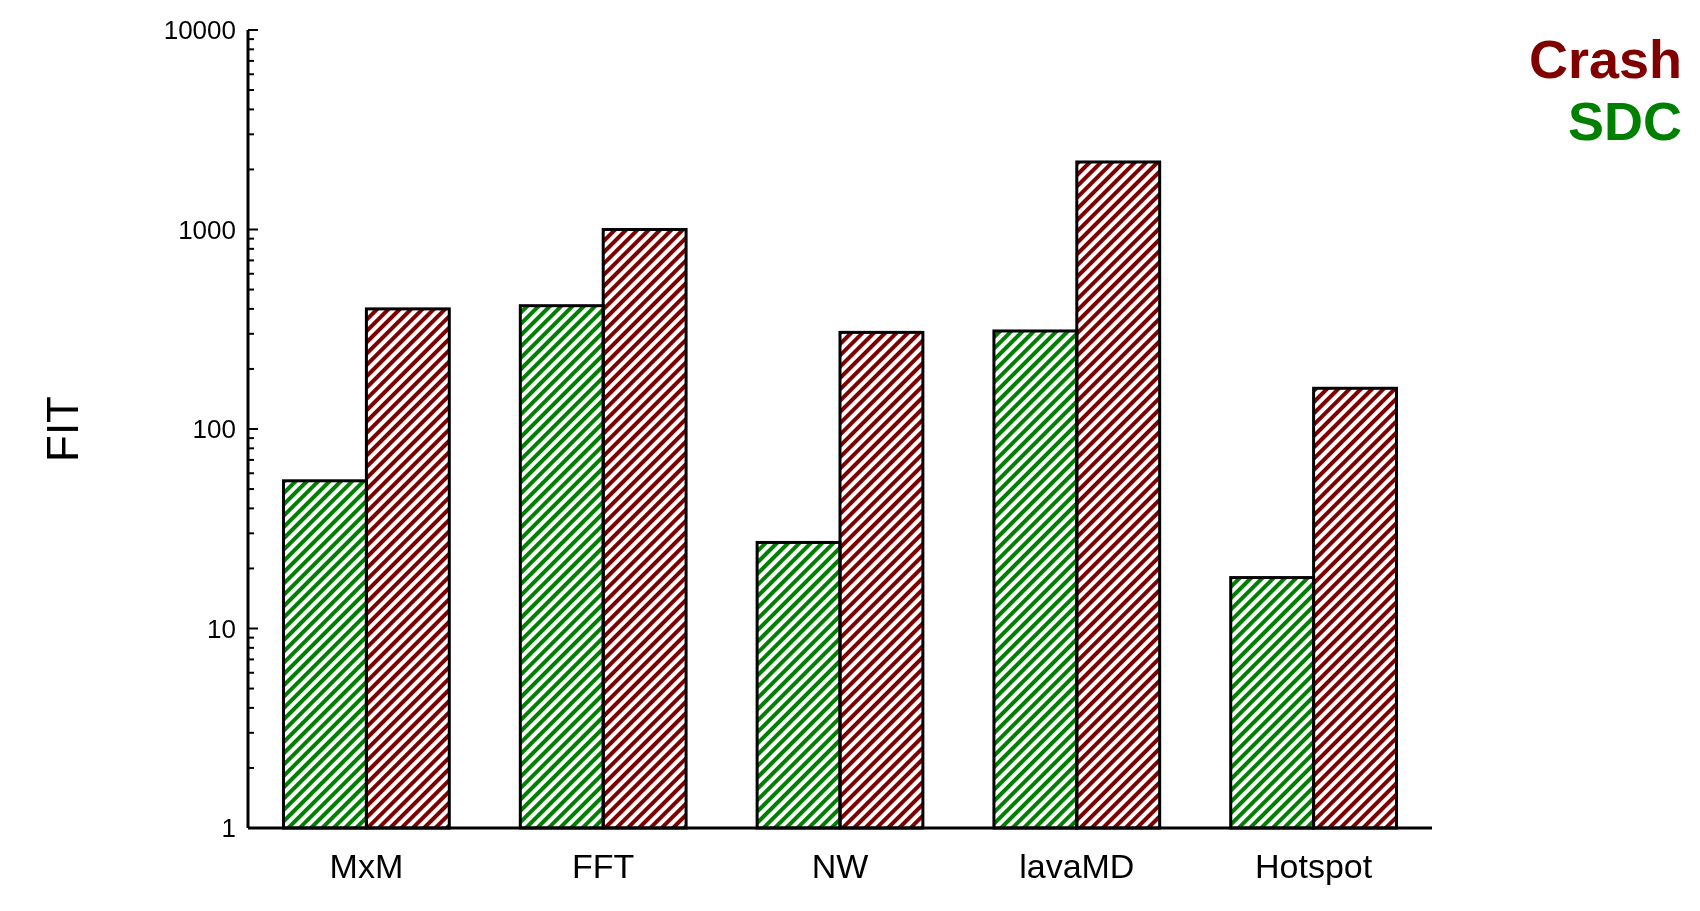 This screenshot has height=911, width=1700. What do you see at coordinates (1605, 59) in the screenshot?
I see `text: Crash` at bounding box center [1605, 59].